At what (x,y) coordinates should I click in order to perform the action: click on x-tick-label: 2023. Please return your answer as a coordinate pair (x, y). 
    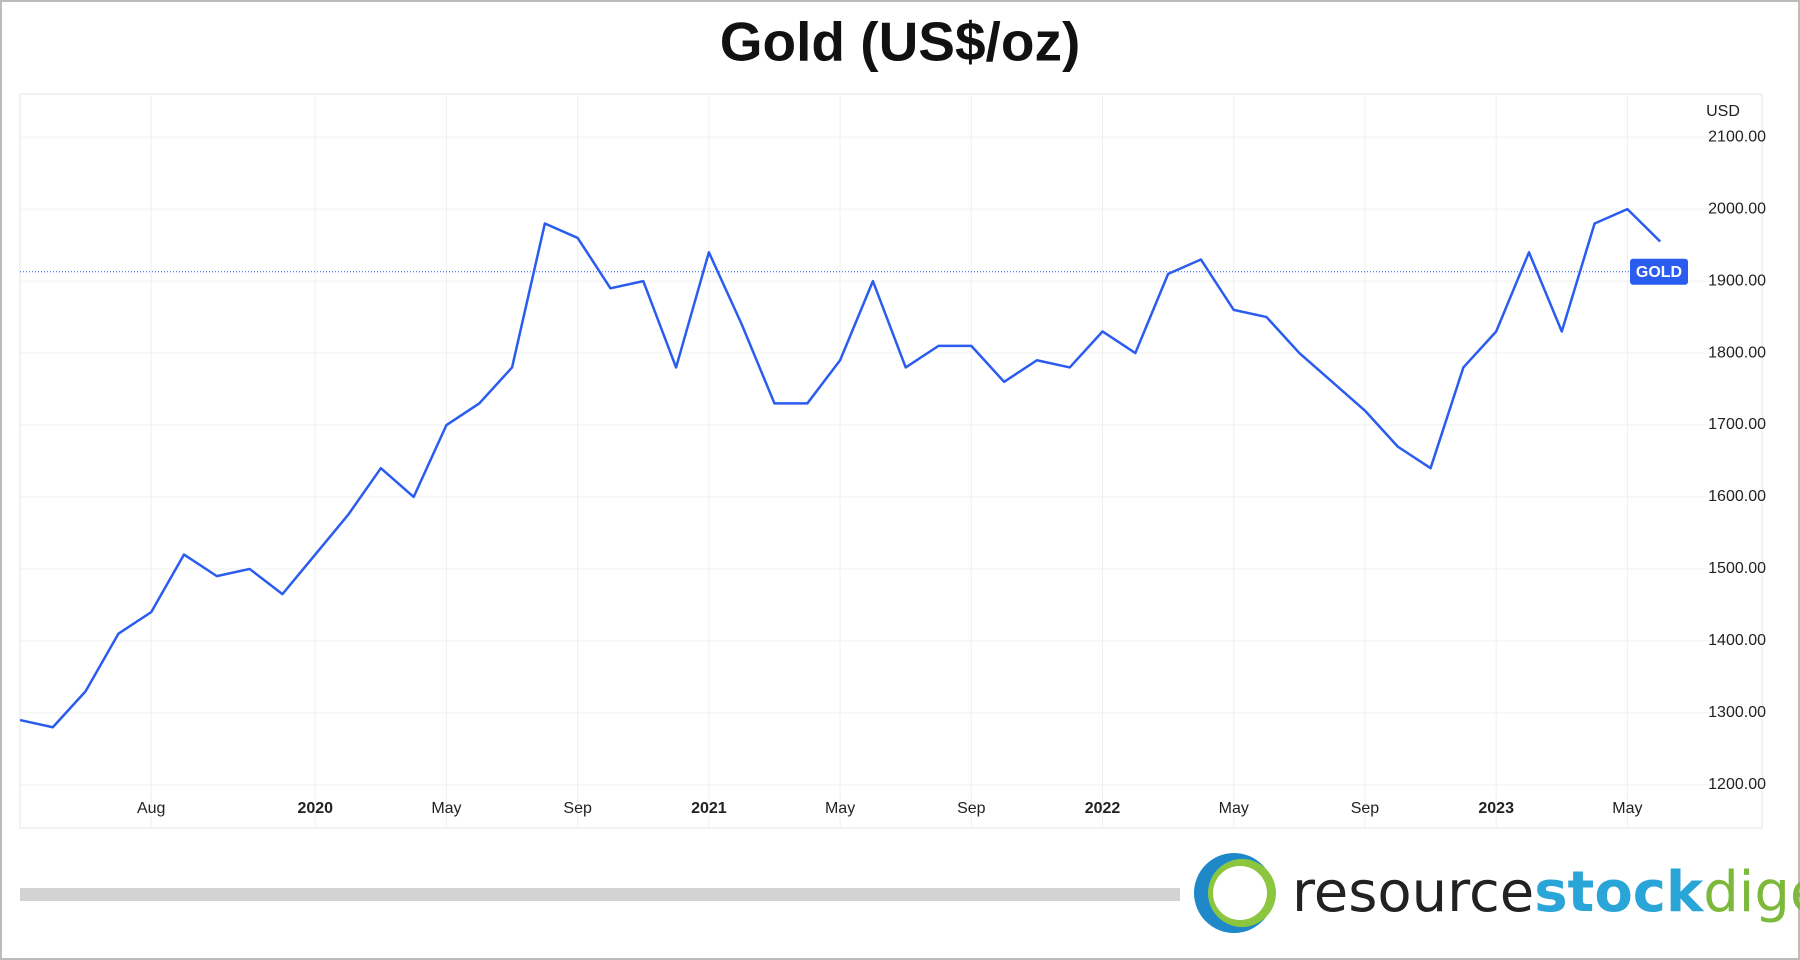
    Looking at the image, I should click on (1496, 808).